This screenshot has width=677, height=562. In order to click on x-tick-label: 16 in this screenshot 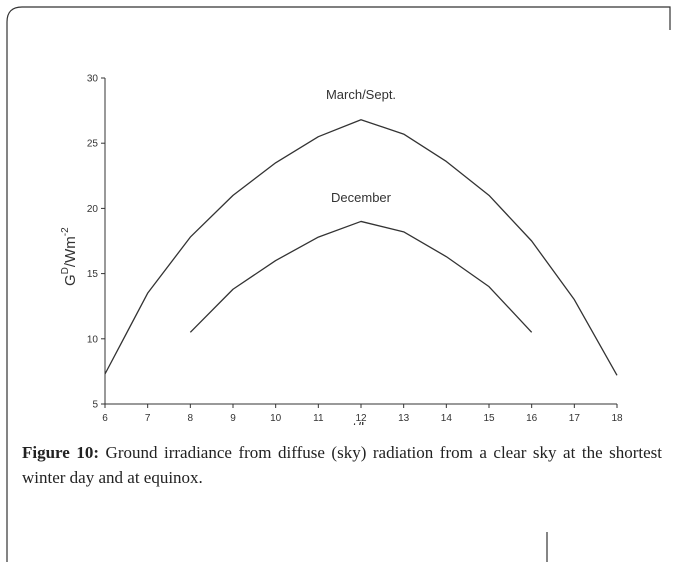, I will do `click(532, 418)`.